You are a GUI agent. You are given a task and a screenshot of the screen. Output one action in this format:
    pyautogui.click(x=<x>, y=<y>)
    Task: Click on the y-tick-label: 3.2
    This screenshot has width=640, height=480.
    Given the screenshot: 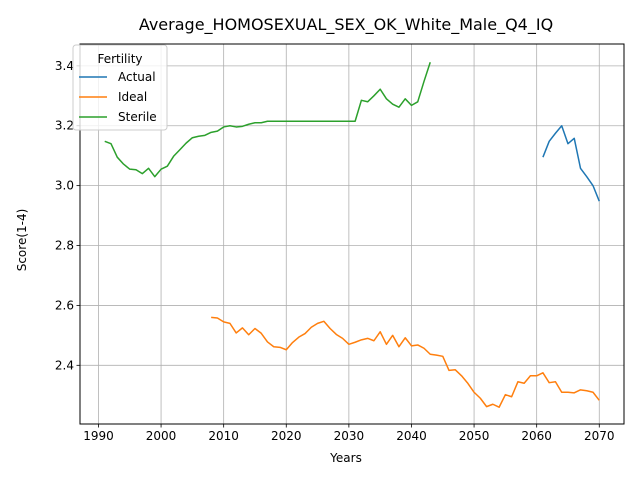 What is the action you would take?
    pyautogui.click(x=64, y=126)
    